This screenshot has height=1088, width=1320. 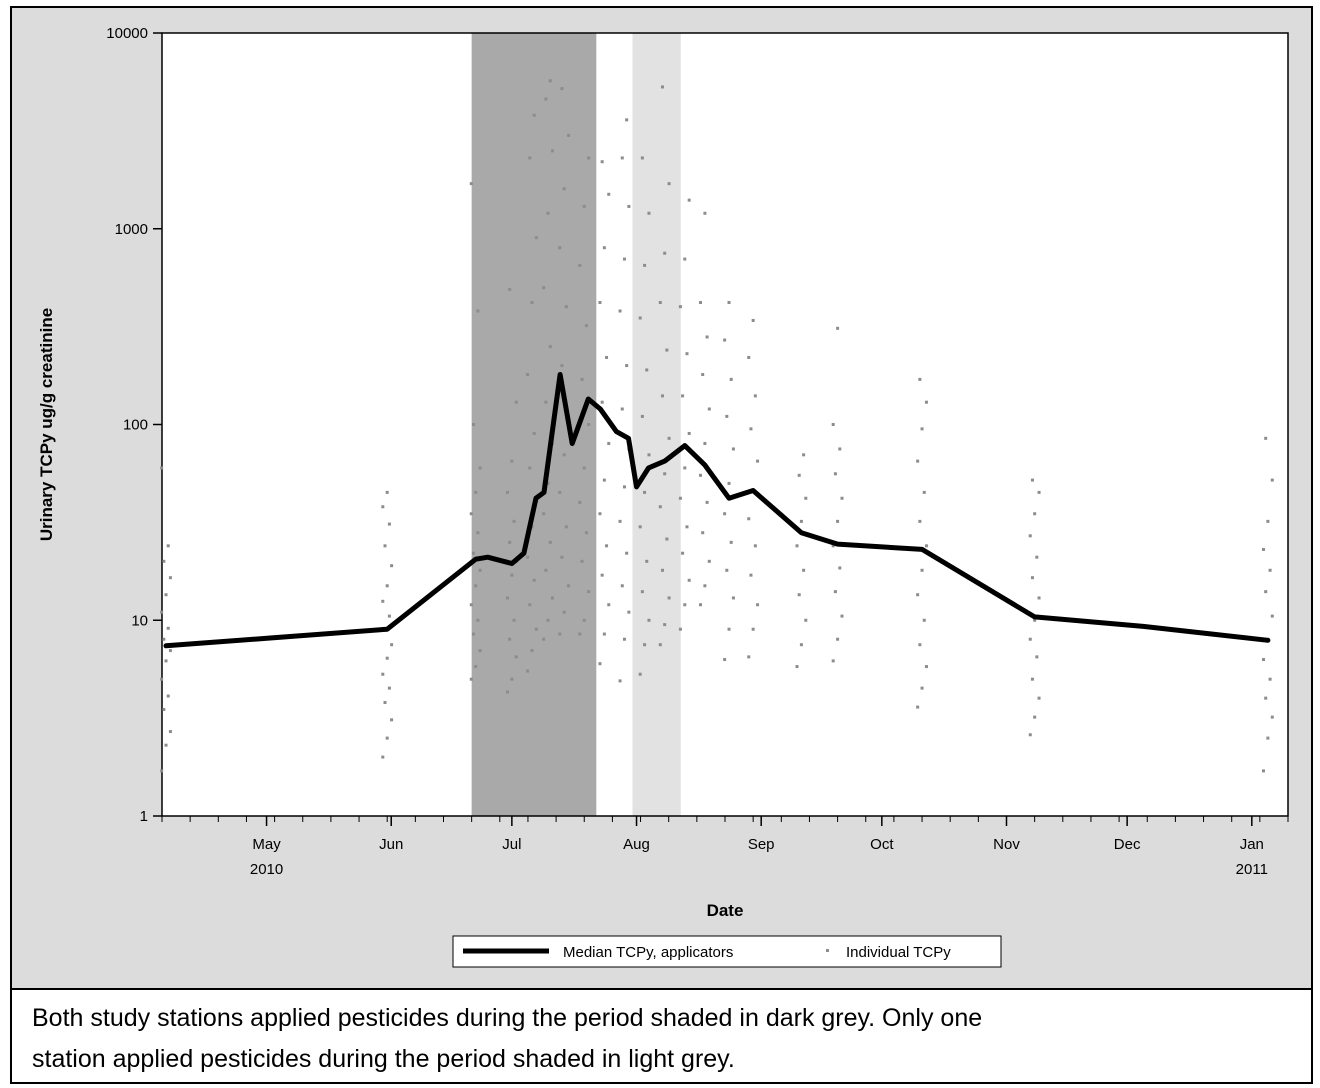 I want to click on x-tick-label: Jun, so click(x=391, y=844).